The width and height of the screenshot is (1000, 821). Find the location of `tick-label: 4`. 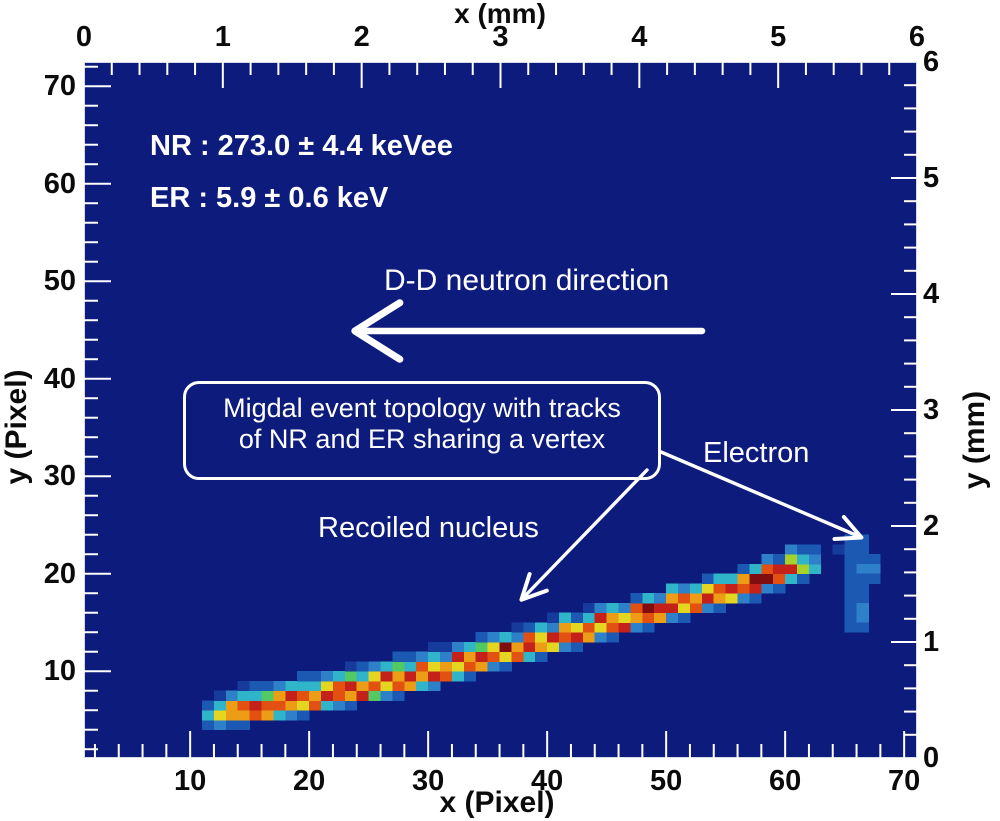

tick-label: 4 is located at coordinates (639, 37).